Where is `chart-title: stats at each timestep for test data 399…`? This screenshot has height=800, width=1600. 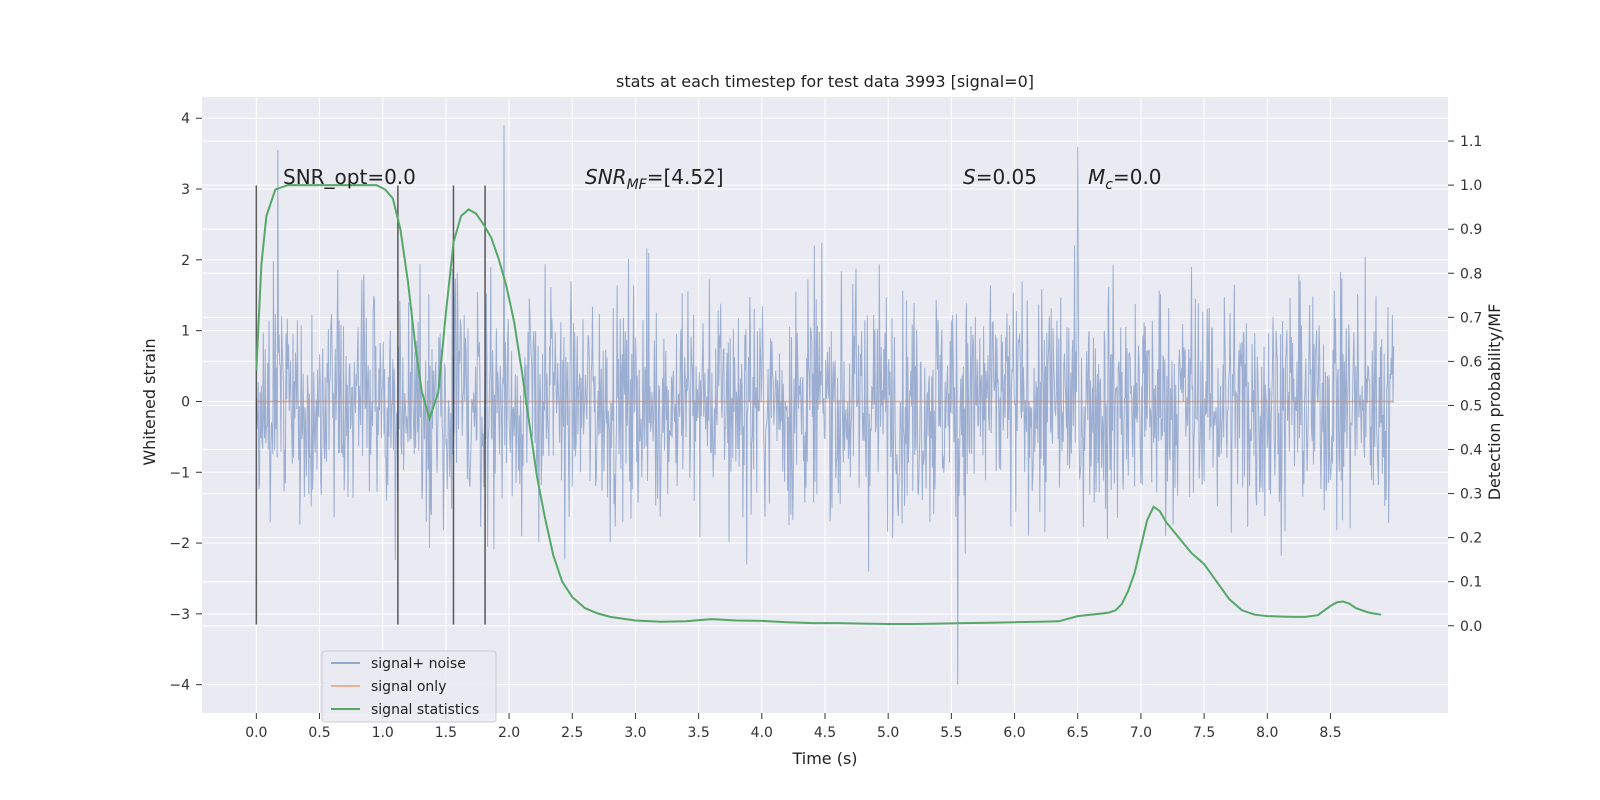
chart-title: stats at each timestep for test data 399… is located at coordinates (825, 81).